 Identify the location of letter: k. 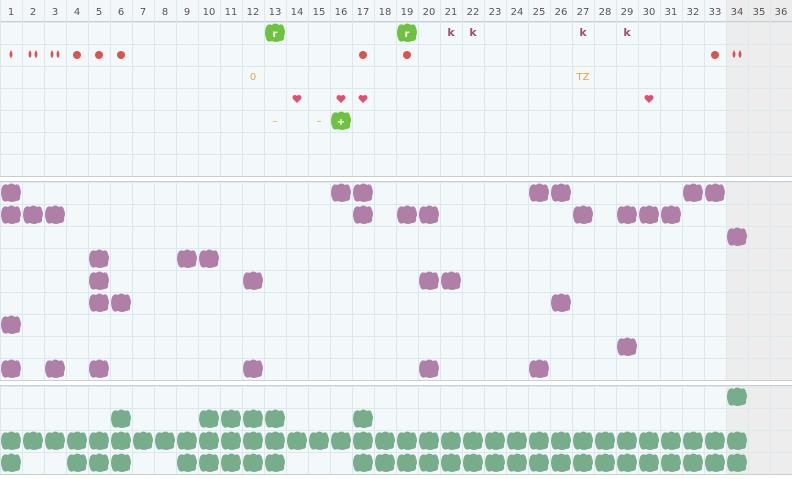
(473, 32).